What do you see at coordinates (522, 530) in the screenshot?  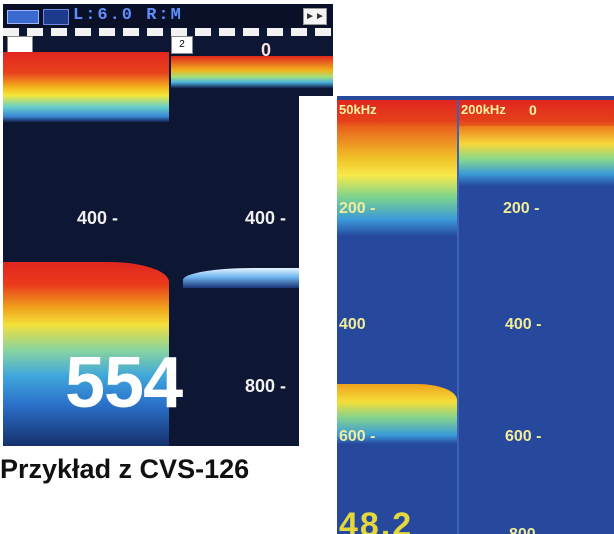 I see `depth-800-right: 800` at bounding box center [522, 530].